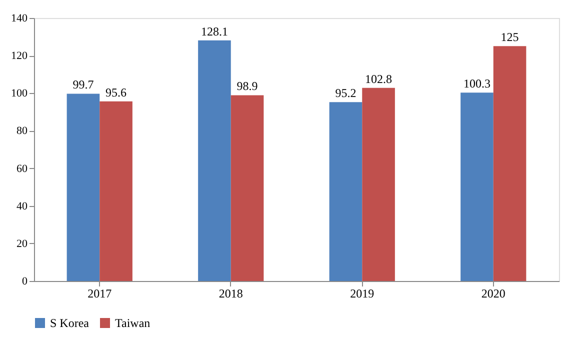 This screenshot has height=337, width=577. What do you see at coordinates (22, 244) in the screenshot?
I see `y-tick-label: 20` at bounding box center [22, 244].